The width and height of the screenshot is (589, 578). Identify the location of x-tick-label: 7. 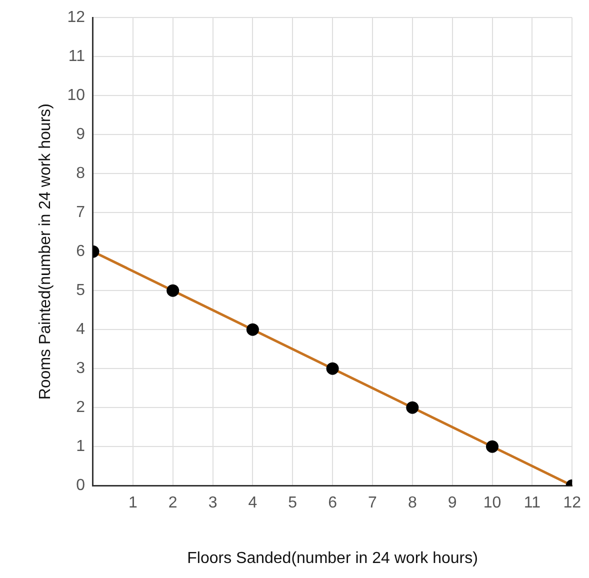
(373, 503).